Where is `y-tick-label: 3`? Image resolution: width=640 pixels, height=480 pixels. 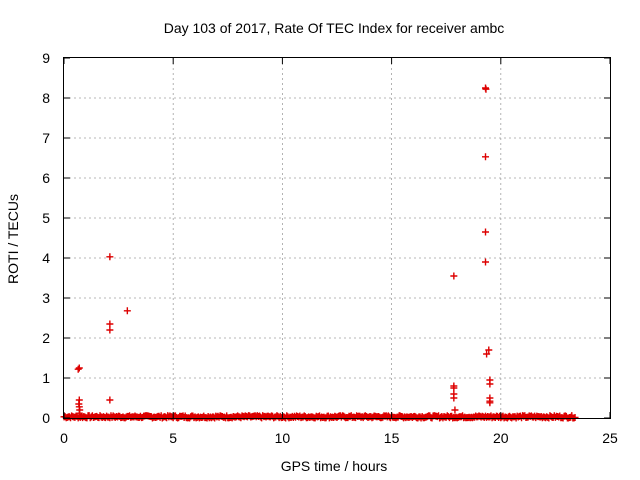
y-tick-label: 3 is located at coordinates (46, 298).